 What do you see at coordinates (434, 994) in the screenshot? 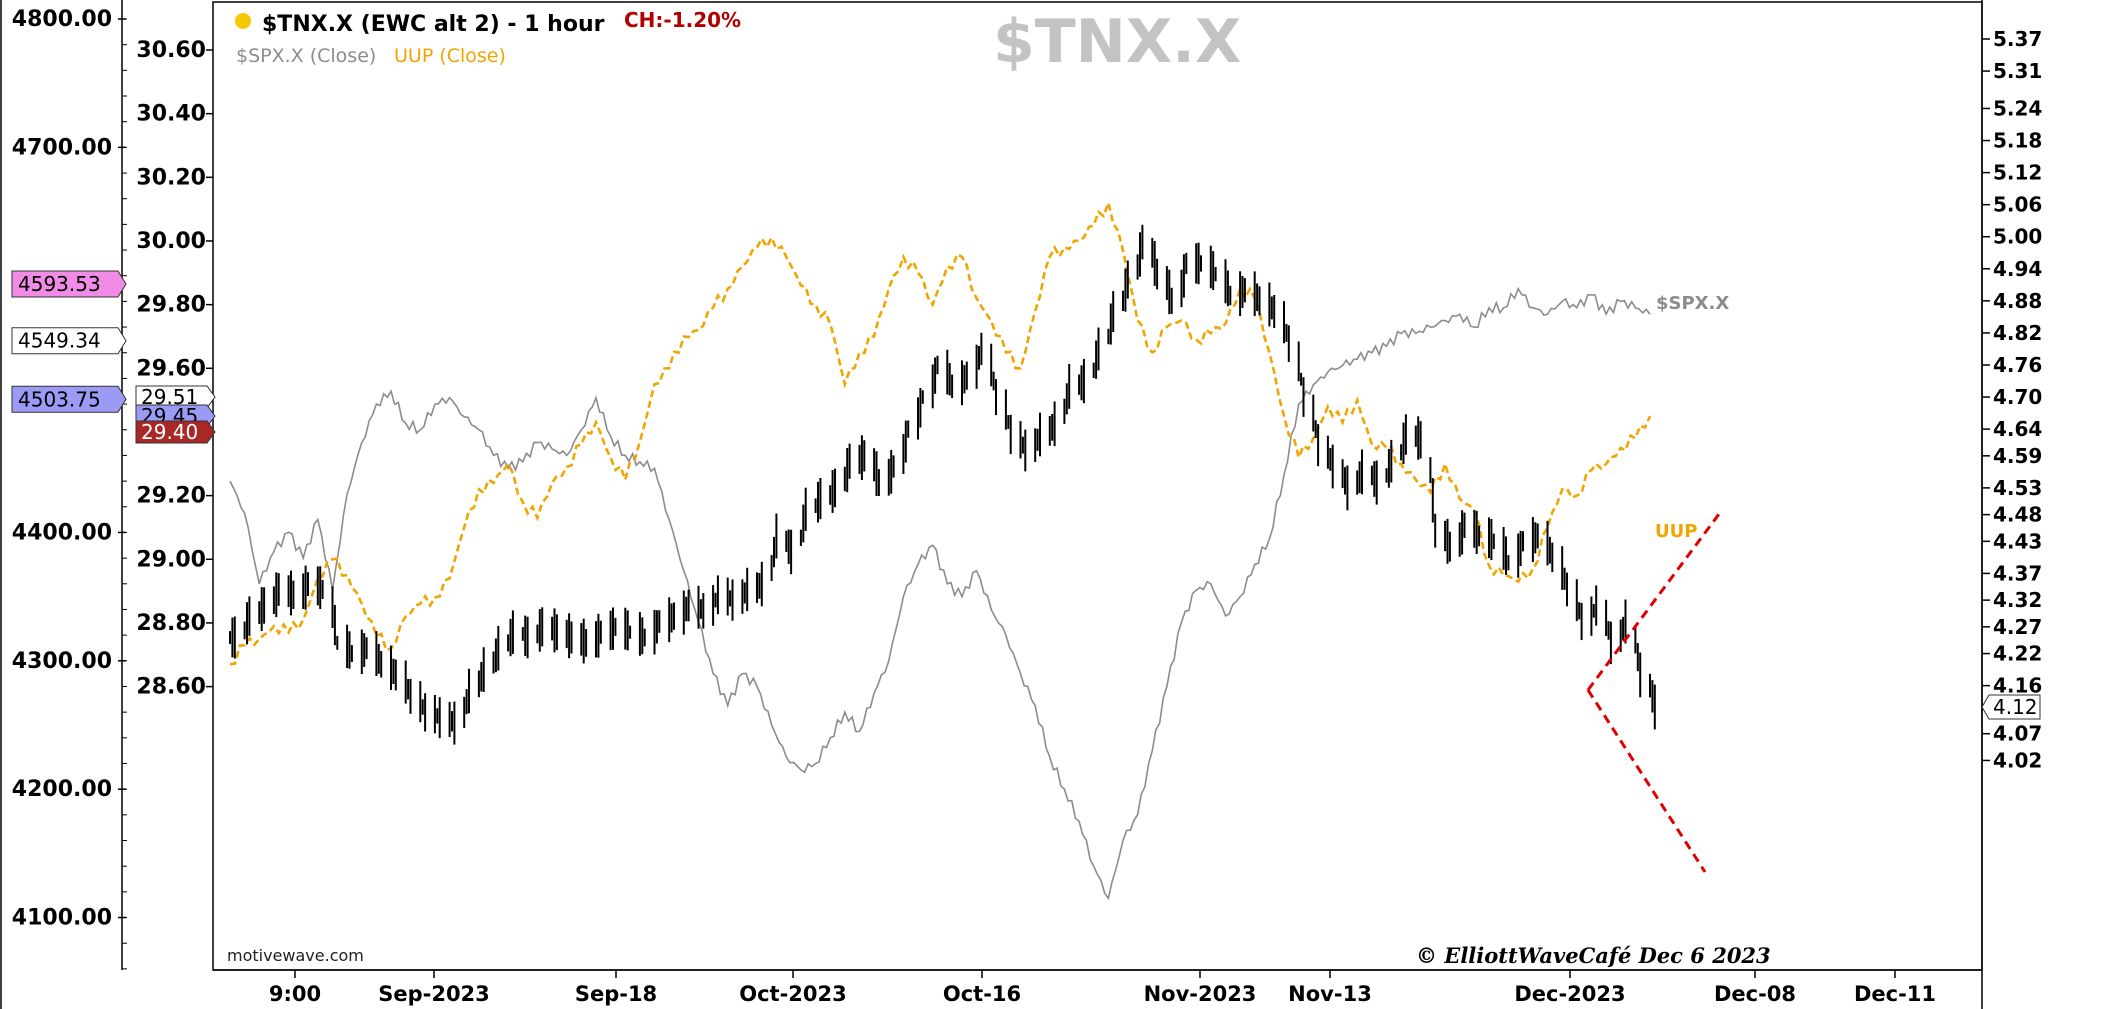
I see `time-tick-label: Sep-2023` at bounding box center [434, 994].